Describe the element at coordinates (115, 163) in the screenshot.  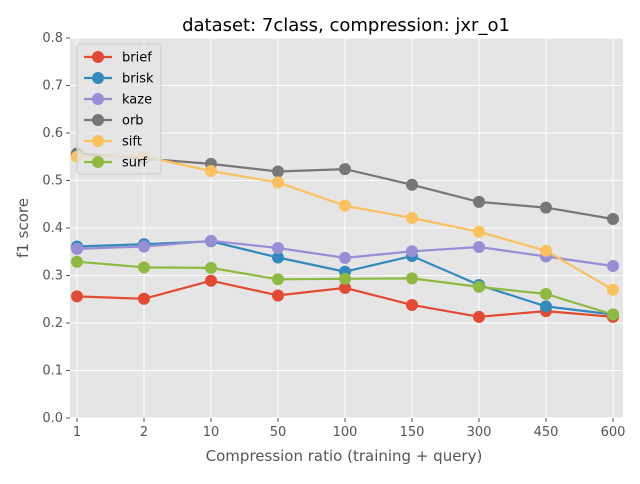
I see `legend-item-surf: surf` at that location.